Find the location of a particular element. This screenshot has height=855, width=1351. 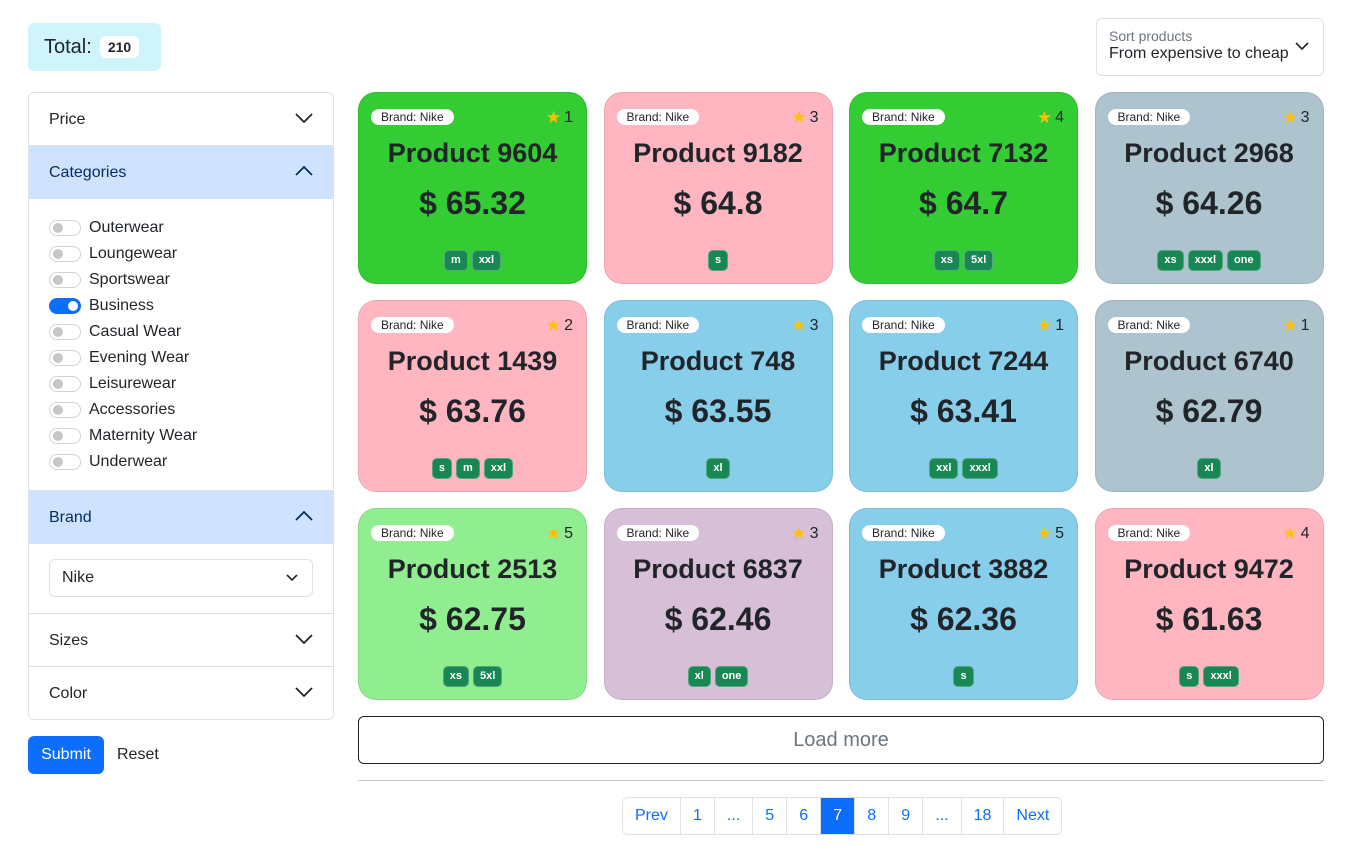

size-list: xl is located at coordinates (1209, 468).